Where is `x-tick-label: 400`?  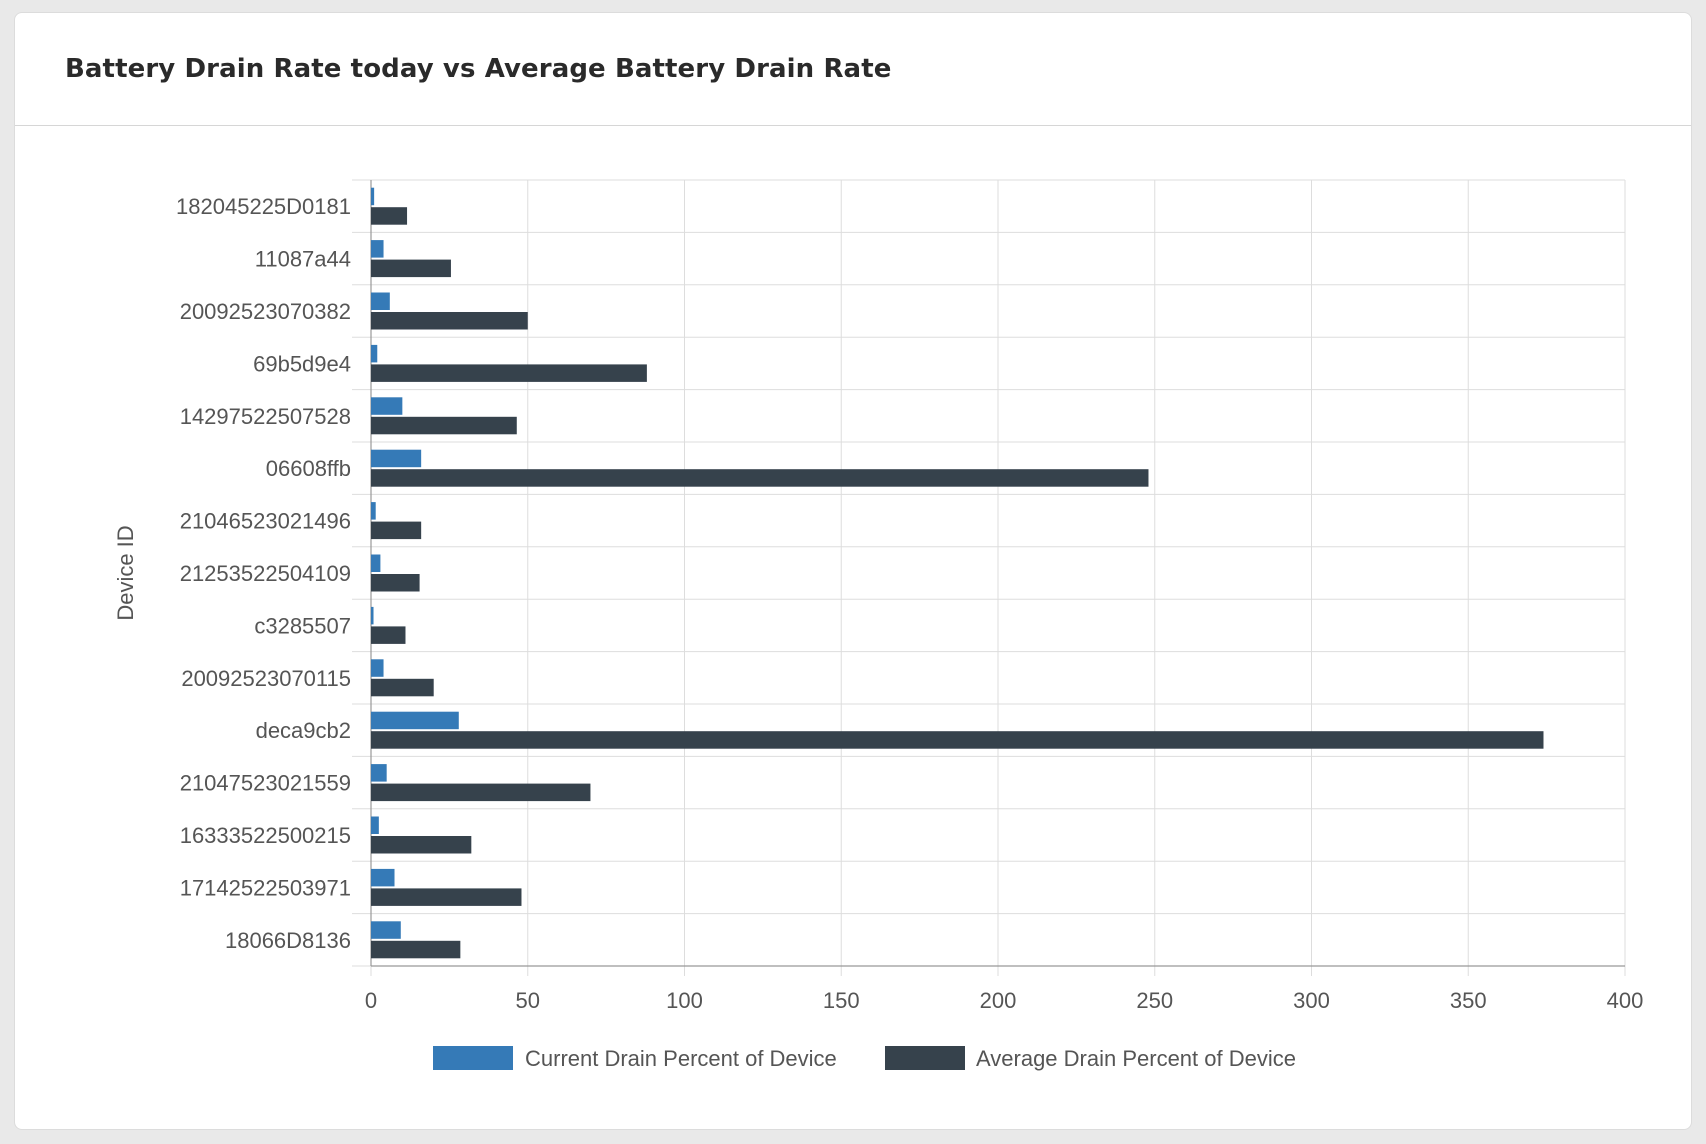
x-tick-label: 400 is located at coordinates (1625, 1000).